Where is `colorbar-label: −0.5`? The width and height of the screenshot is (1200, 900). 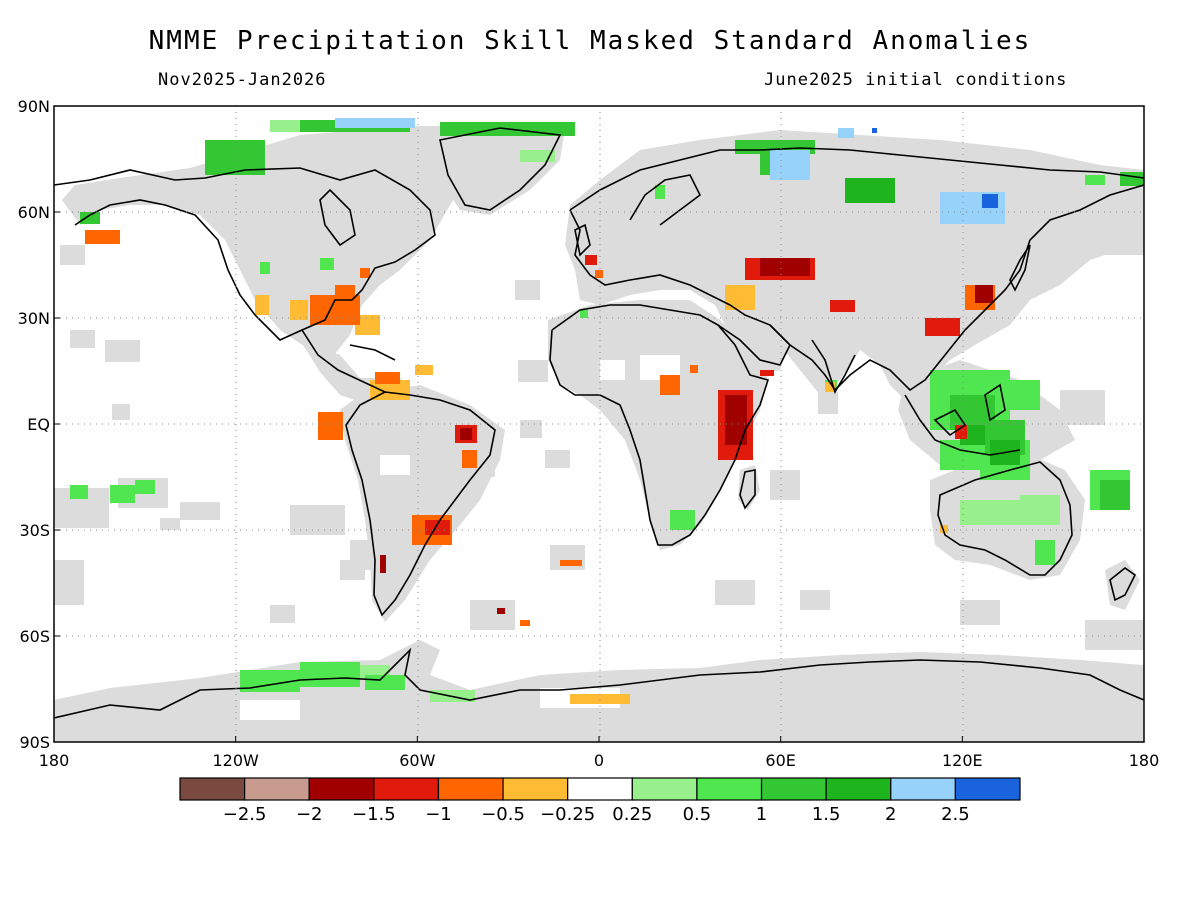
colorbar-label: −0.5 is located at coordinates (503, 814).